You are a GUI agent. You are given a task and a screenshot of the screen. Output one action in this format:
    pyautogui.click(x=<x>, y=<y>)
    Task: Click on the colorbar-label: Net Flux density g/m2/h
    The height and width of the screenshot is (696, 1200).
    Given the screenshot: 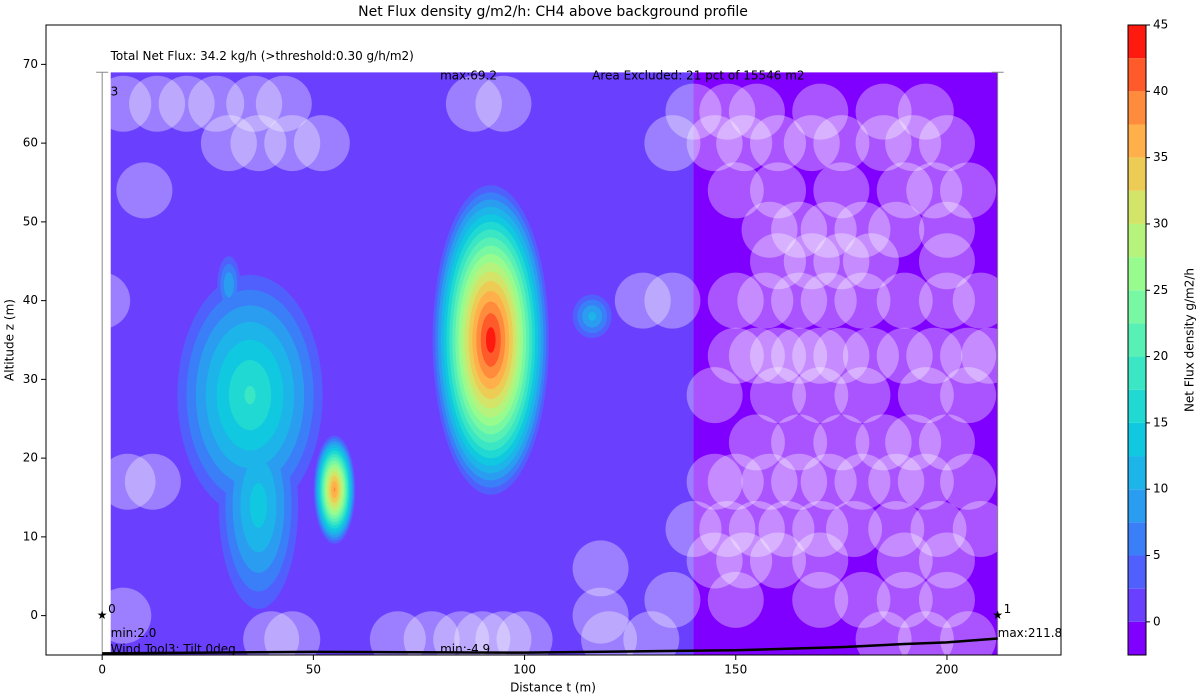 What is the action you would take?
    pyautogui.click(x=1190, y=340)
    